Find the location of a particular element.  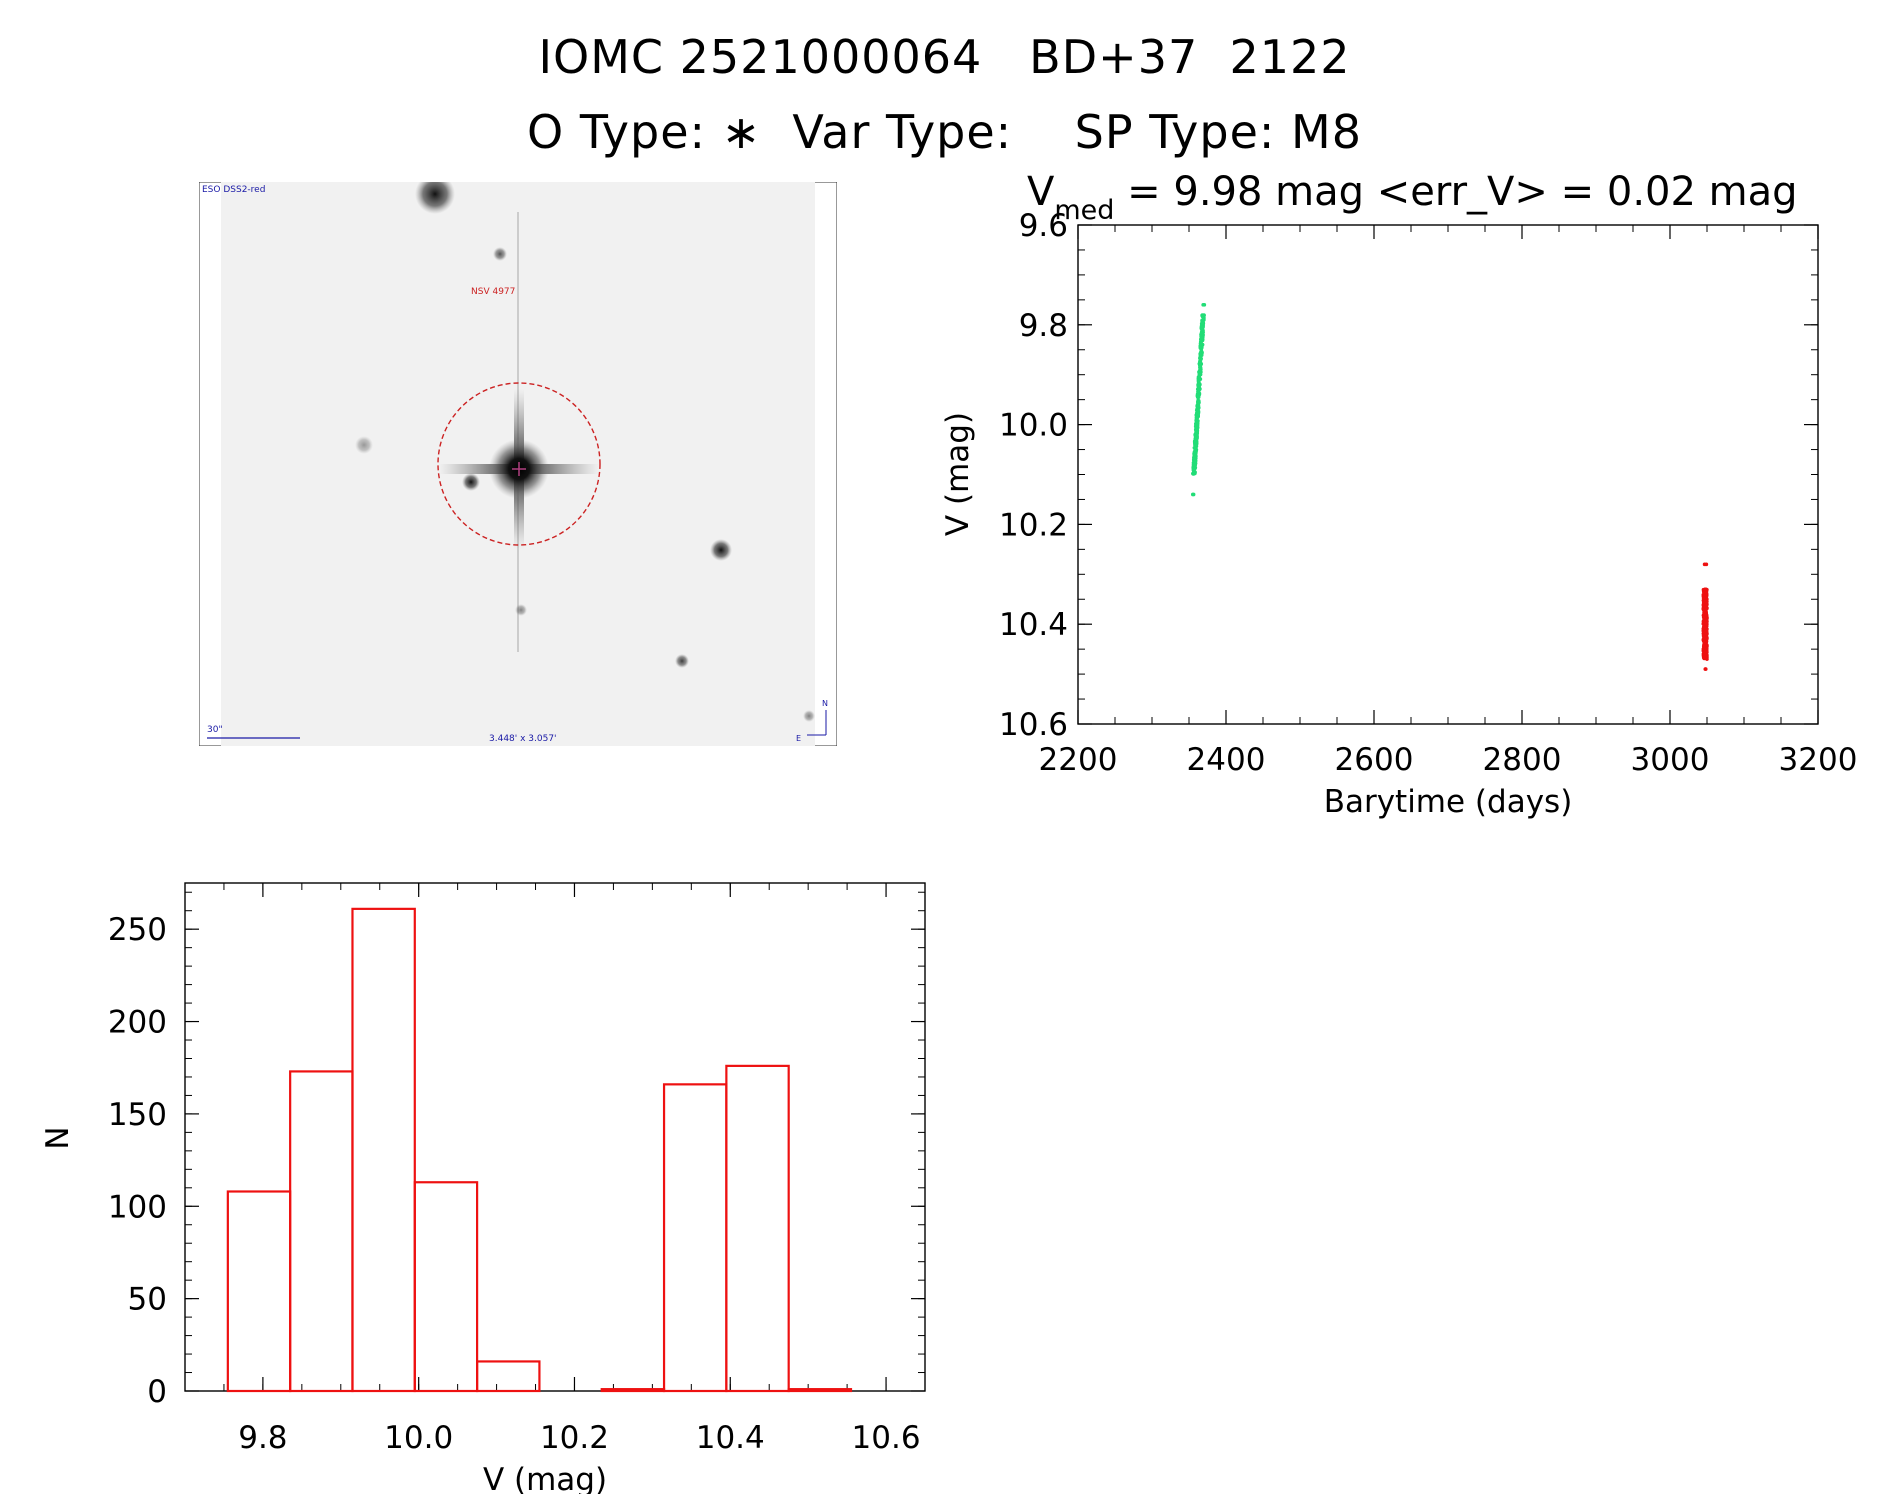

star is located at coordinates (471, 482).